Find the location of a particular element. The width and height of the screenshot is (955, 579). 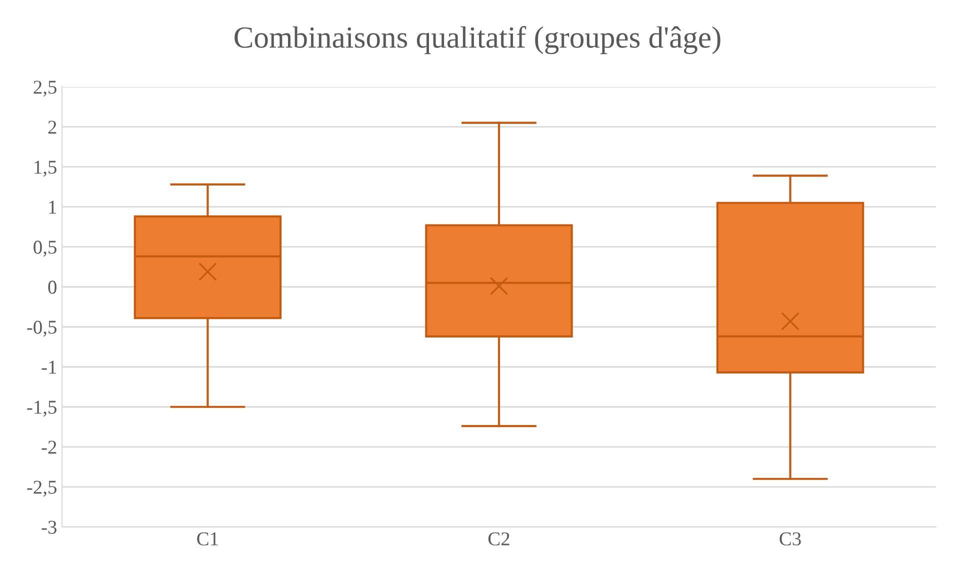

y-tick-label: 0,5 is located at coordinates (45, 248).